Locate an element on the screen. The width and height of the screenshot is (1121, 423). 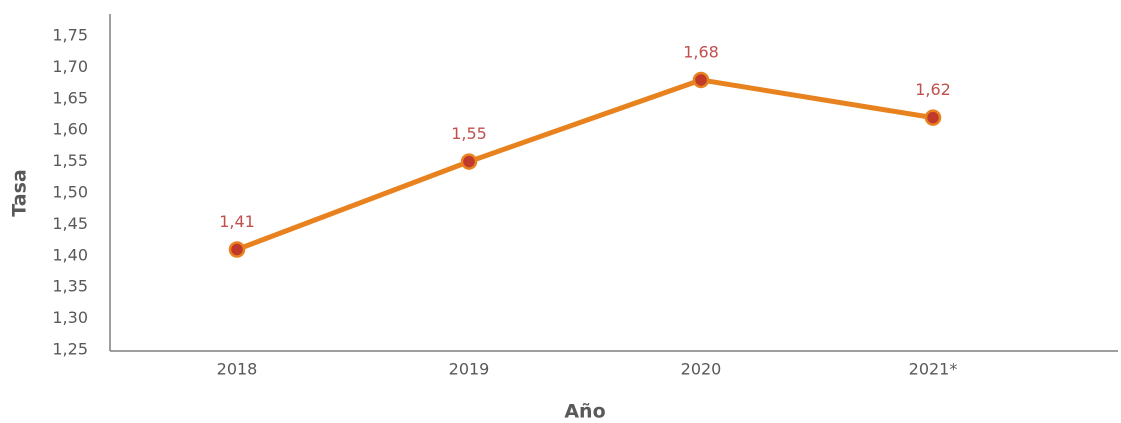
y-tick-label: 1,40 is located at coordinates (70, 254).